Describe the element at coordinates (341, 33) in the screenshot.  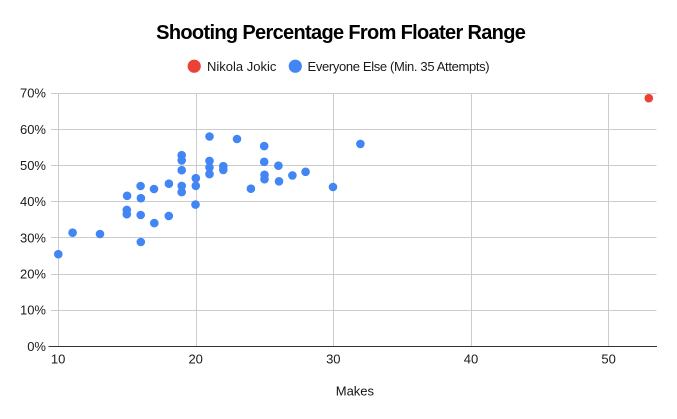
I see `svg-text:Shooting Percentage From Float: Shooting Percentage From Floater Range` at that location.